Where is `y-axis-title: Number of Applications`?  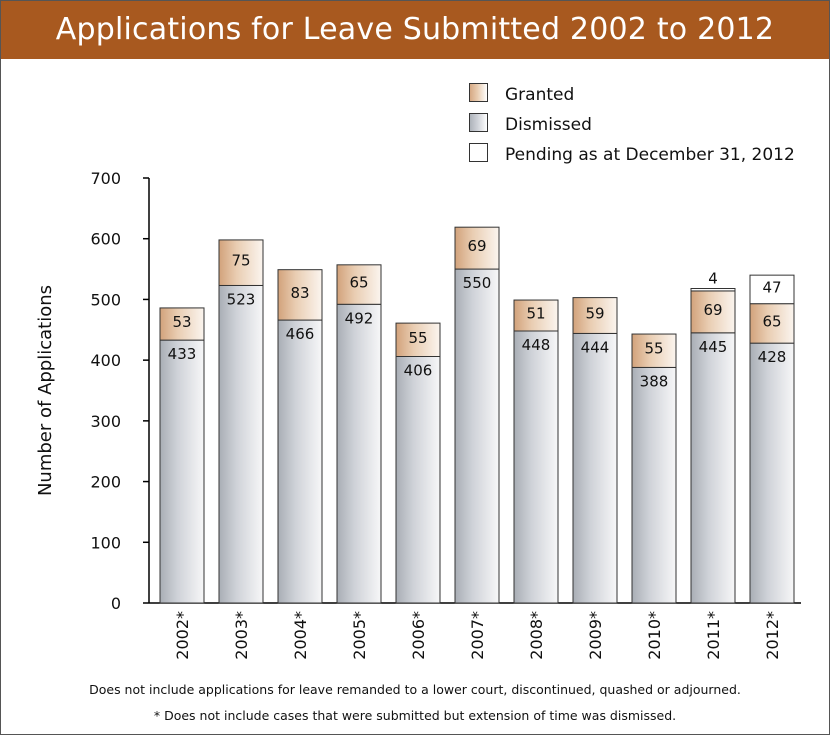
y-axis-title: Number of Applications is located at coordinates (45, 390).